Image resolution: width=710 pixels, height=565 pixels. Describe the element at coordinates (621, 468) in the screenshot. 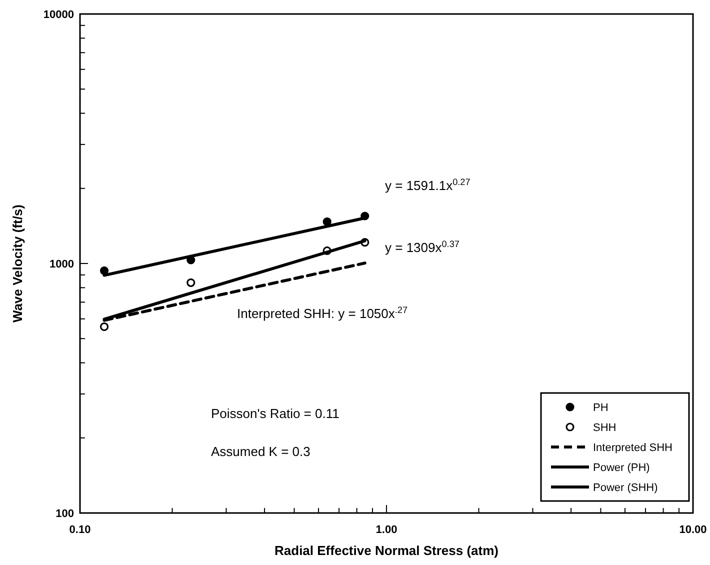

I see `legend-label: Power (PH)` at that location.